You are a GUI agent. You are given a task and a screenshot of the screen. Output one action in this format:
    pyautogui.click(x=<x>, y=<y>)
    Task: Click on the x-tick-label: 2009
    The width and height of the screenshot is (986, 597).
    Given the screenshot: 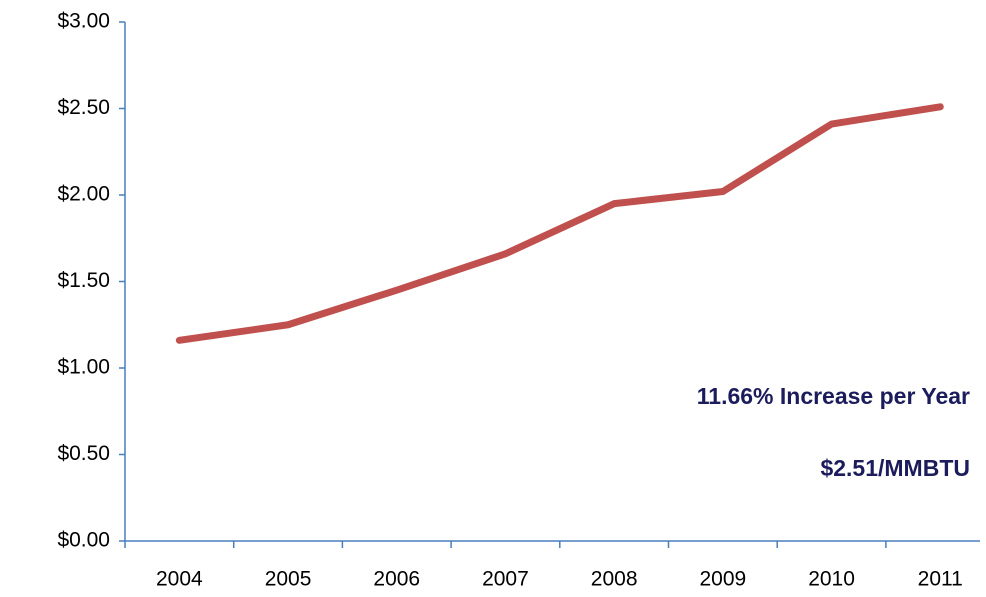 What is the action you would take?
    pyautogui.click(x=722, y=579)
    